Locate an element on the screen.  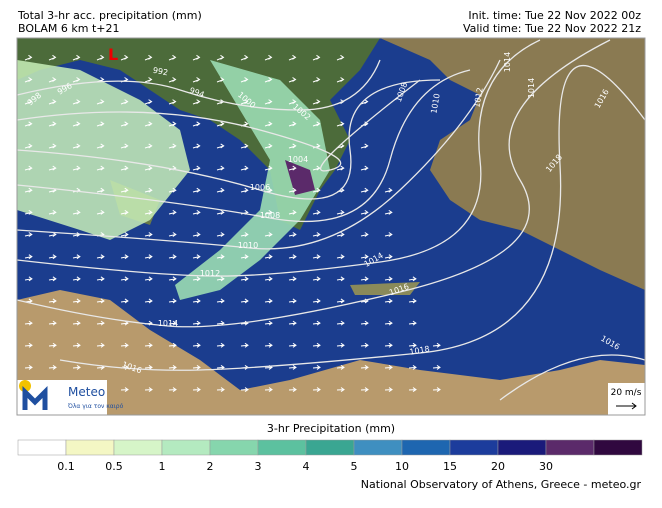
isobar-label: 1014 is located at coordinates (531, 88).